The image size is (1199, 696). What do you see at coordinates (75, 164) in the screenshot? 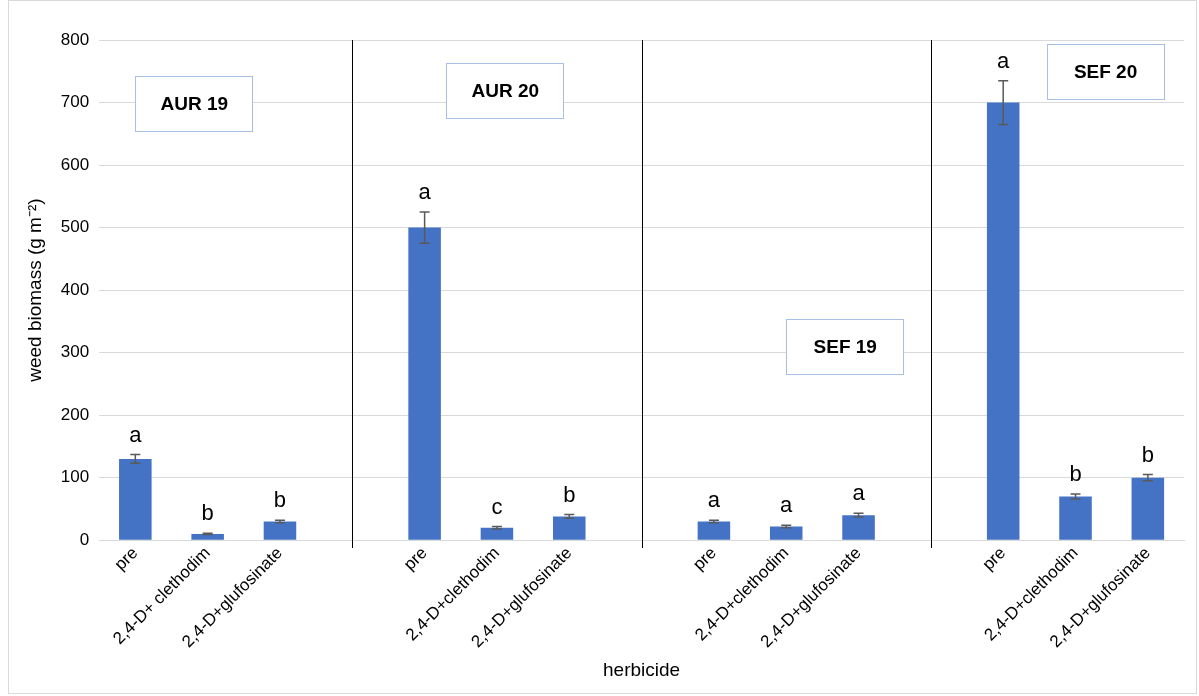
I see `y-tick-label: 600` at bounding box center [75, 164].